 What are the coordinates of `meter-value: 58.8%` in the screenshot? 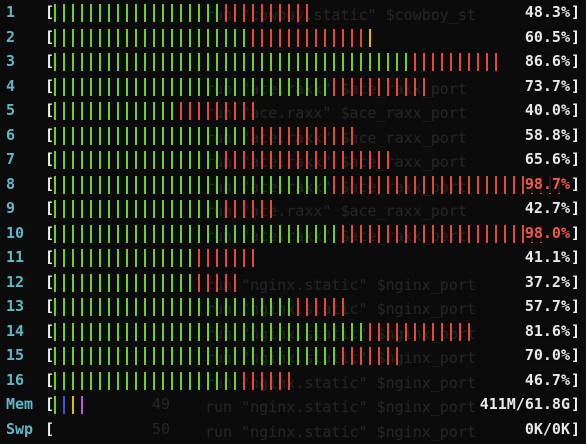 It's located at (547, 135).